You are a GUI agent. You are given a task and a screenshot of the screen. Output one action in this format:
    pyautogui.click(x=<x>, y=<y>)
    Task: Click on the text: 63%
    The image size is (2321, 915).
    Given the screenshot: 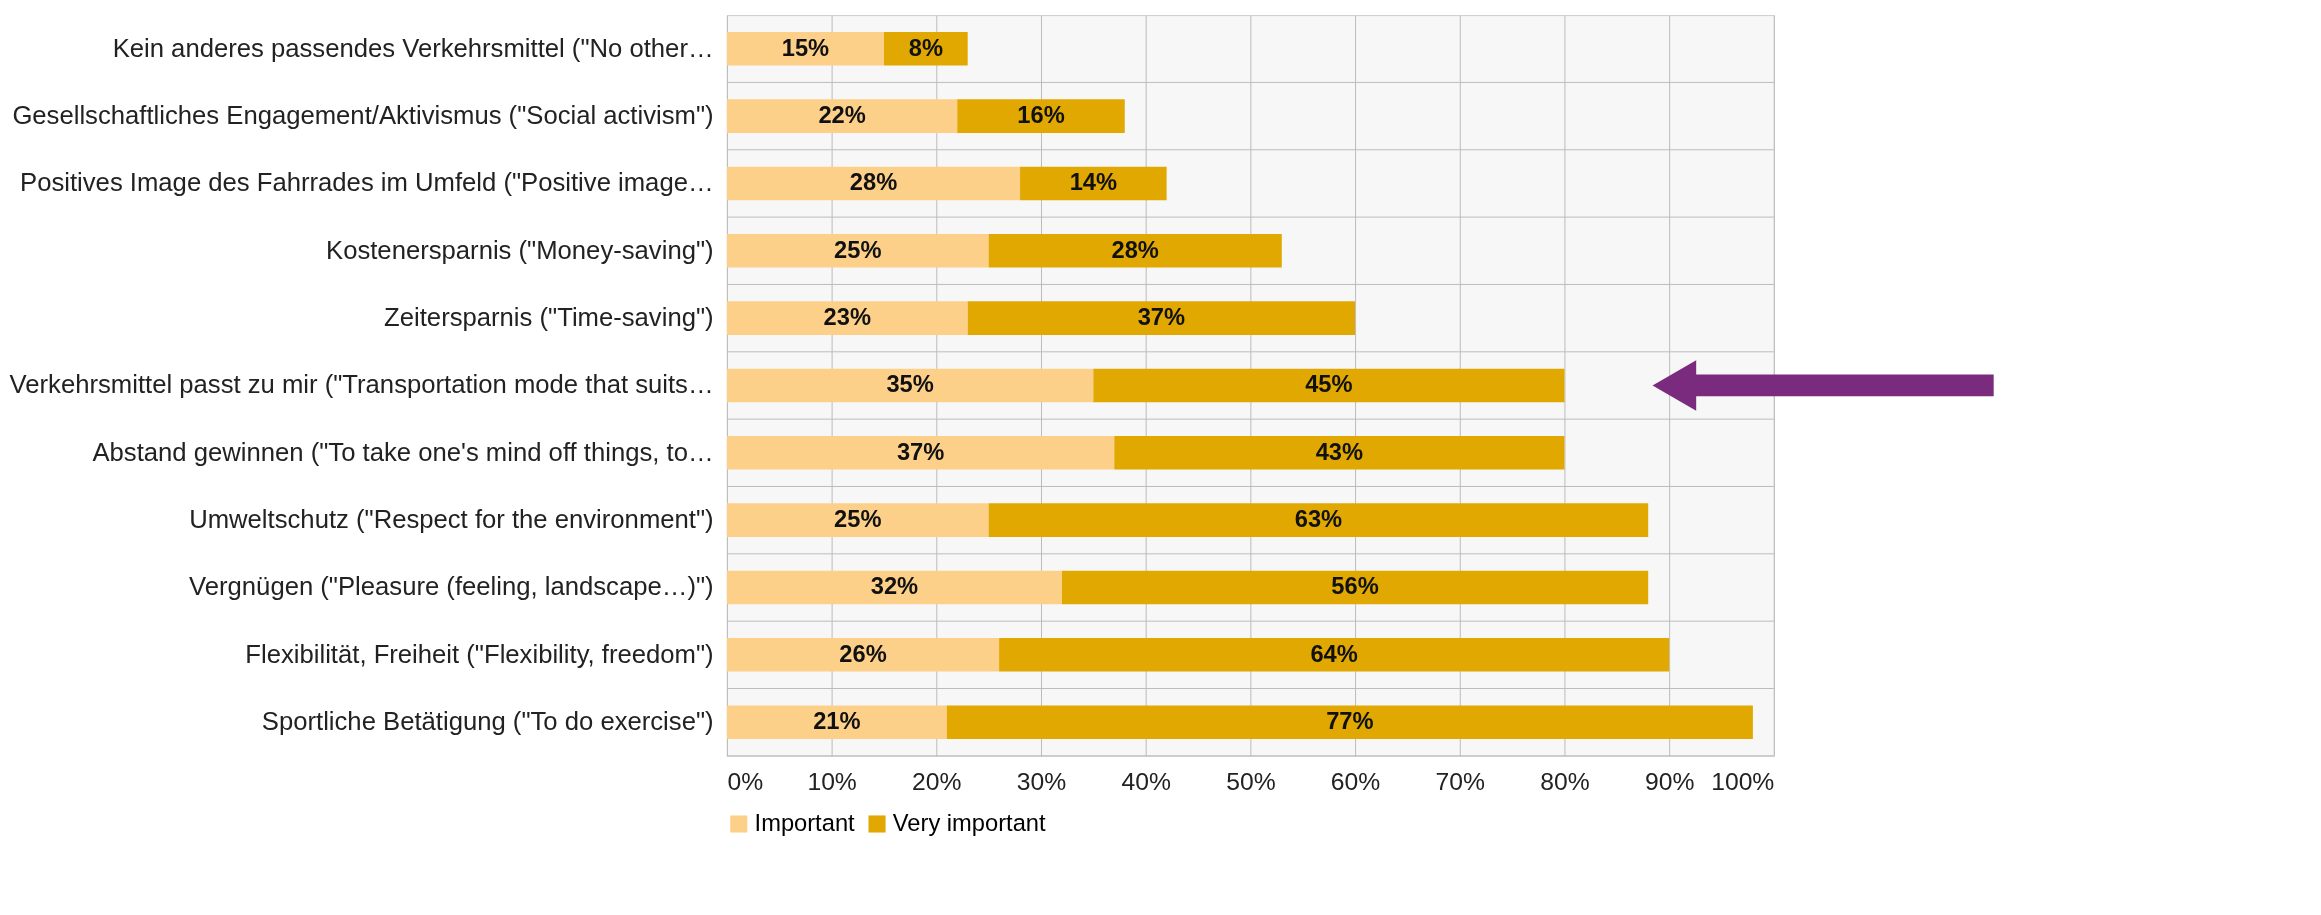 What is the action you would take?
    pyautogui.click(x=1318, y=519)
    